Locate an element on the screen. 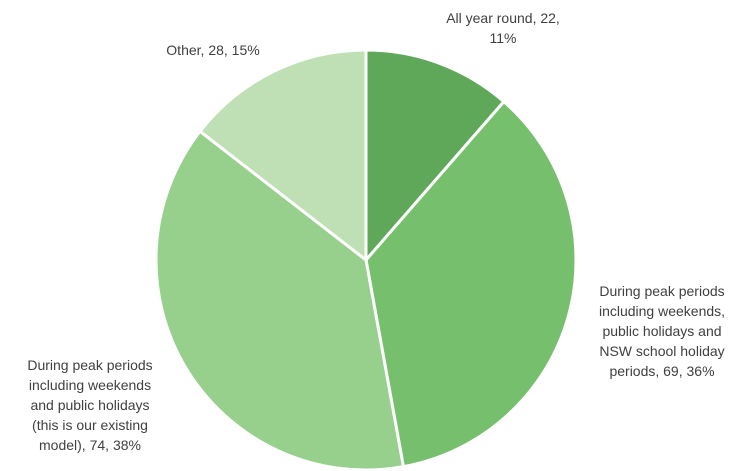  slice-other is located at coordinates (283, 155).